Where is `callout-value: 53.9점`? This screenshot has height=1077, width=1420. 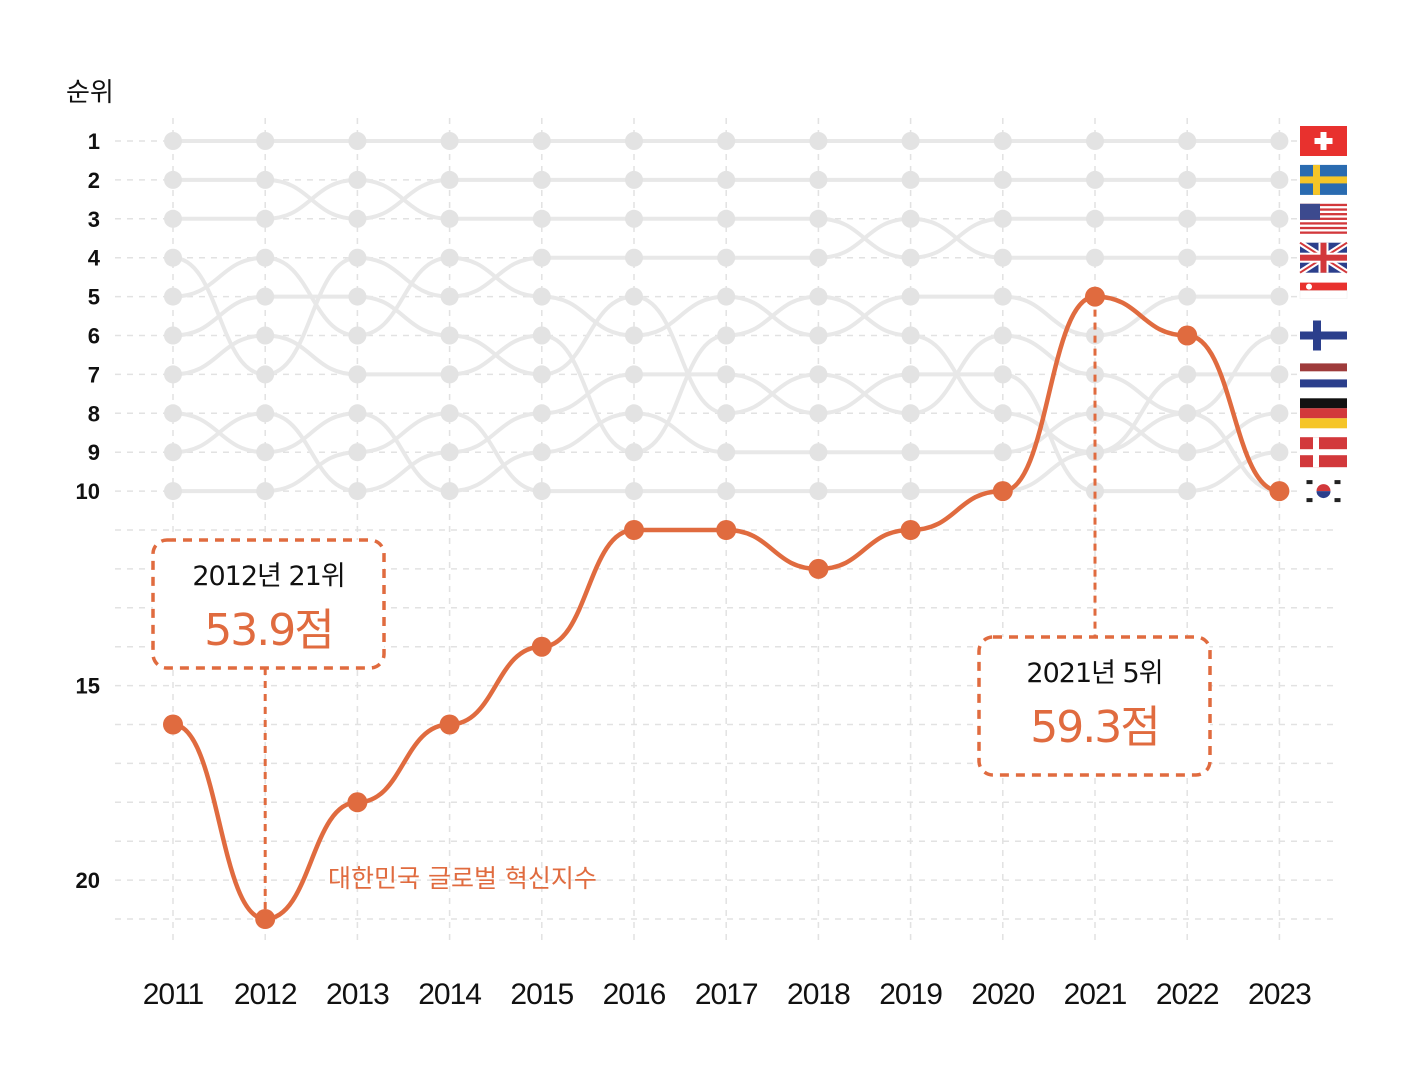
callout-value: 53.9점 is located at coordinates (268, 630).